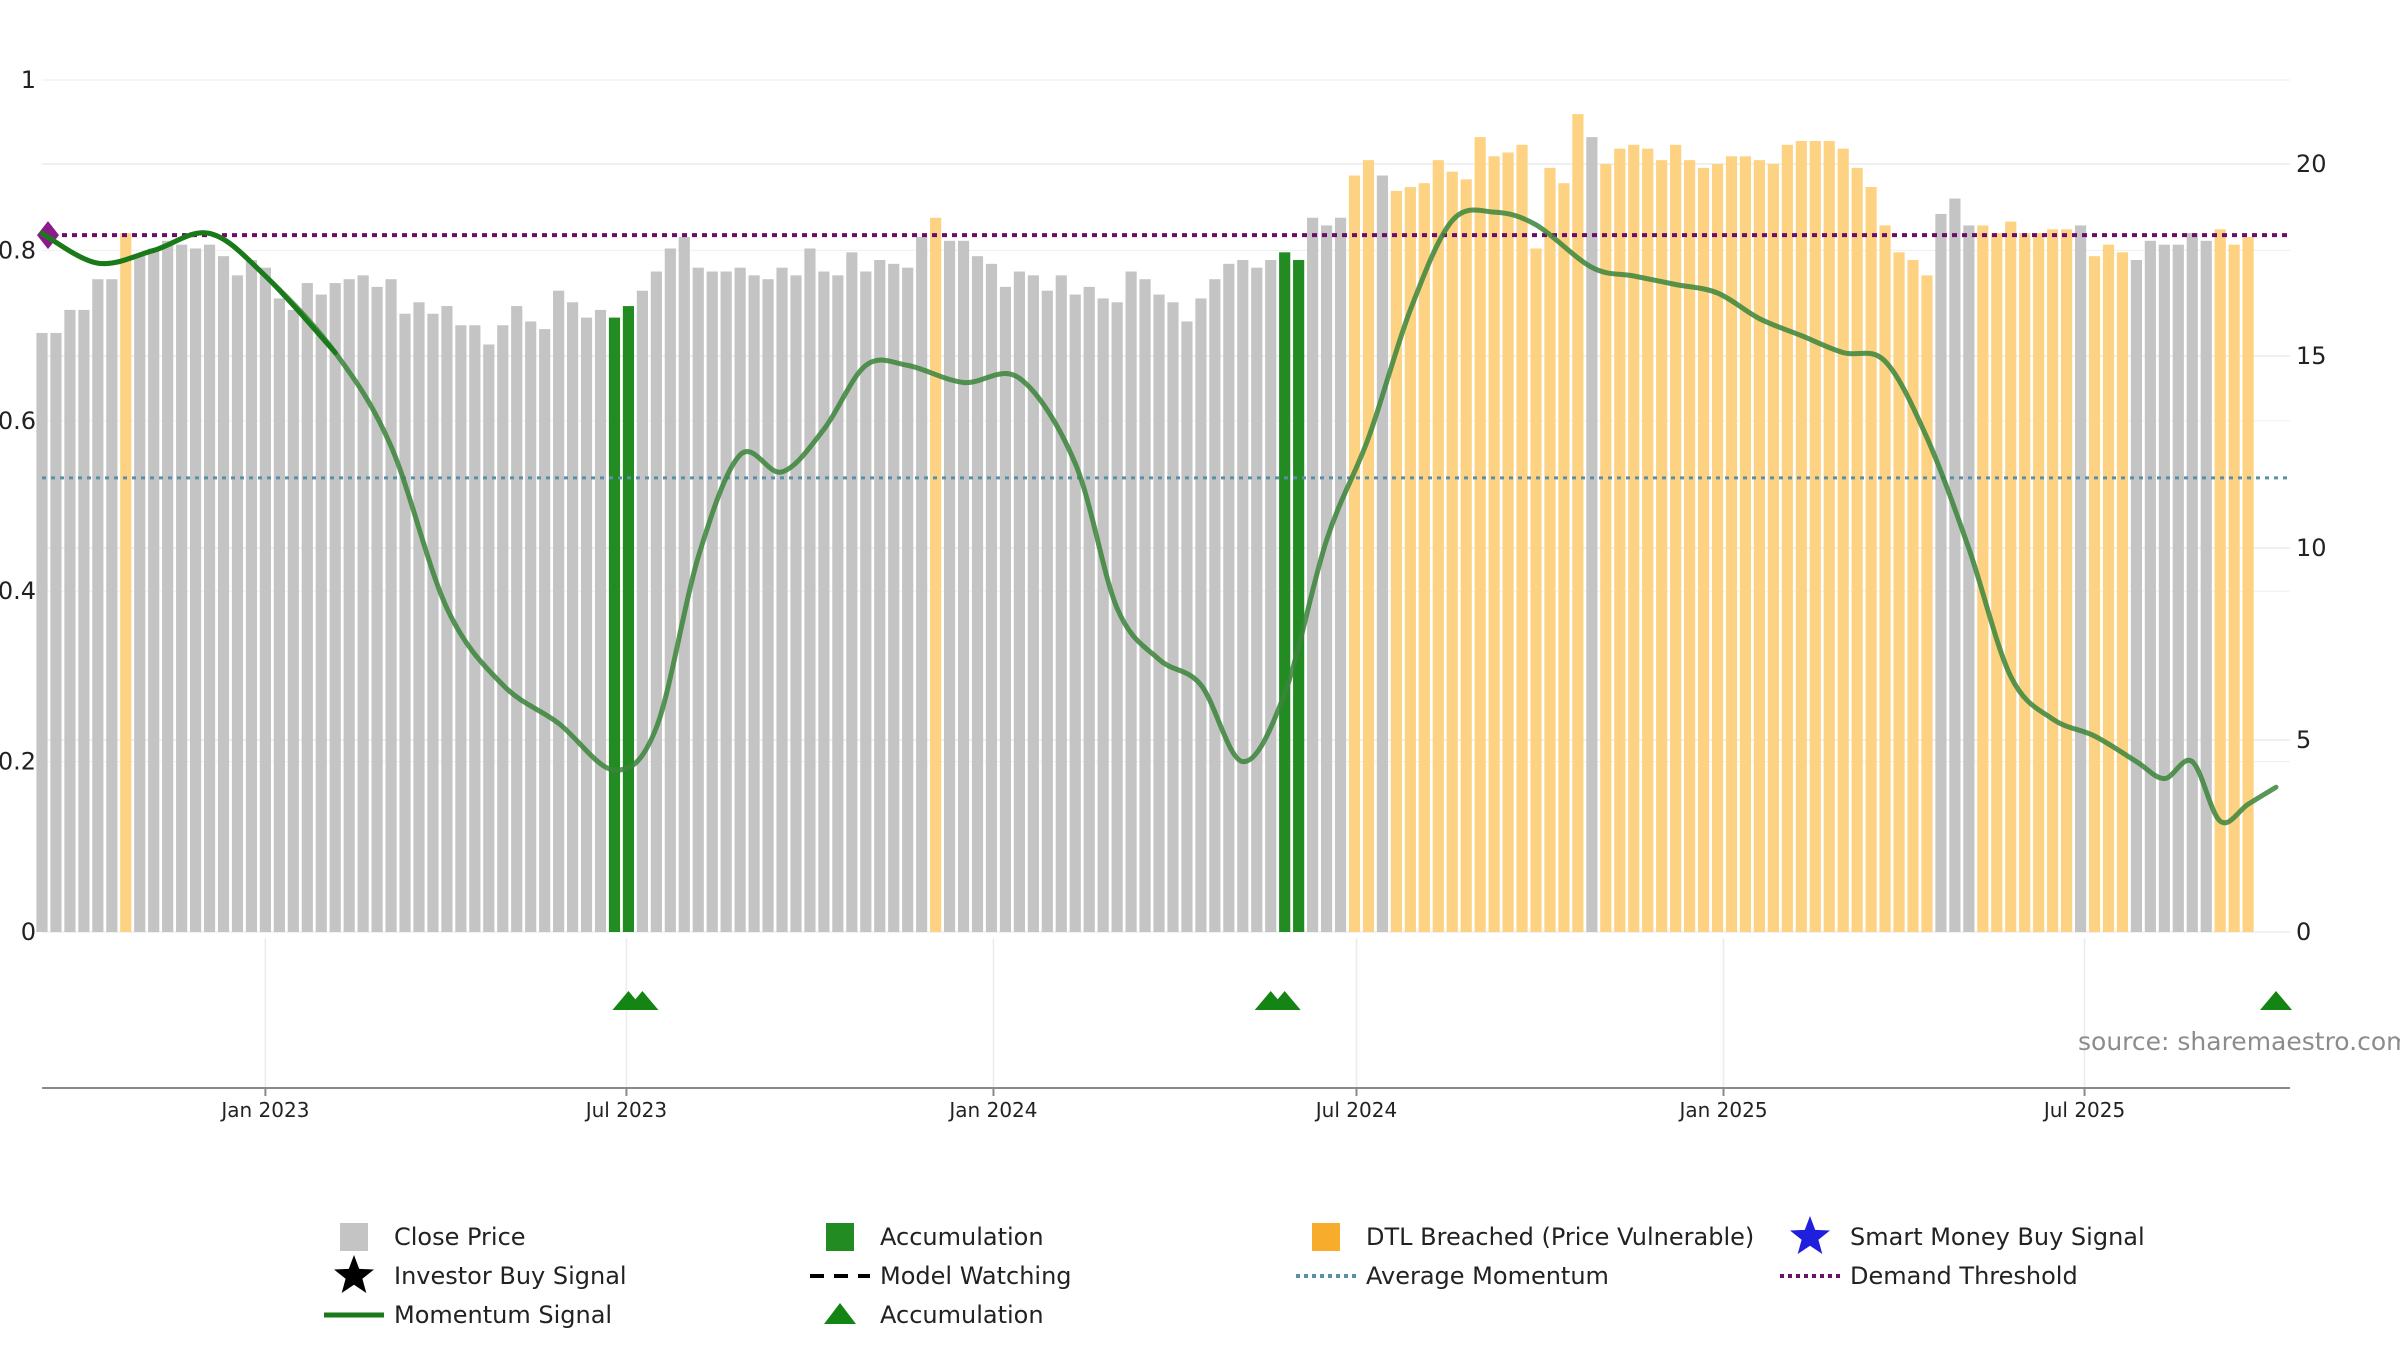  What do you see at coordinates (2303, 932) in the screenshot?
I see `right-axis-tick-label: 0` at bounding box center [2303, 932].